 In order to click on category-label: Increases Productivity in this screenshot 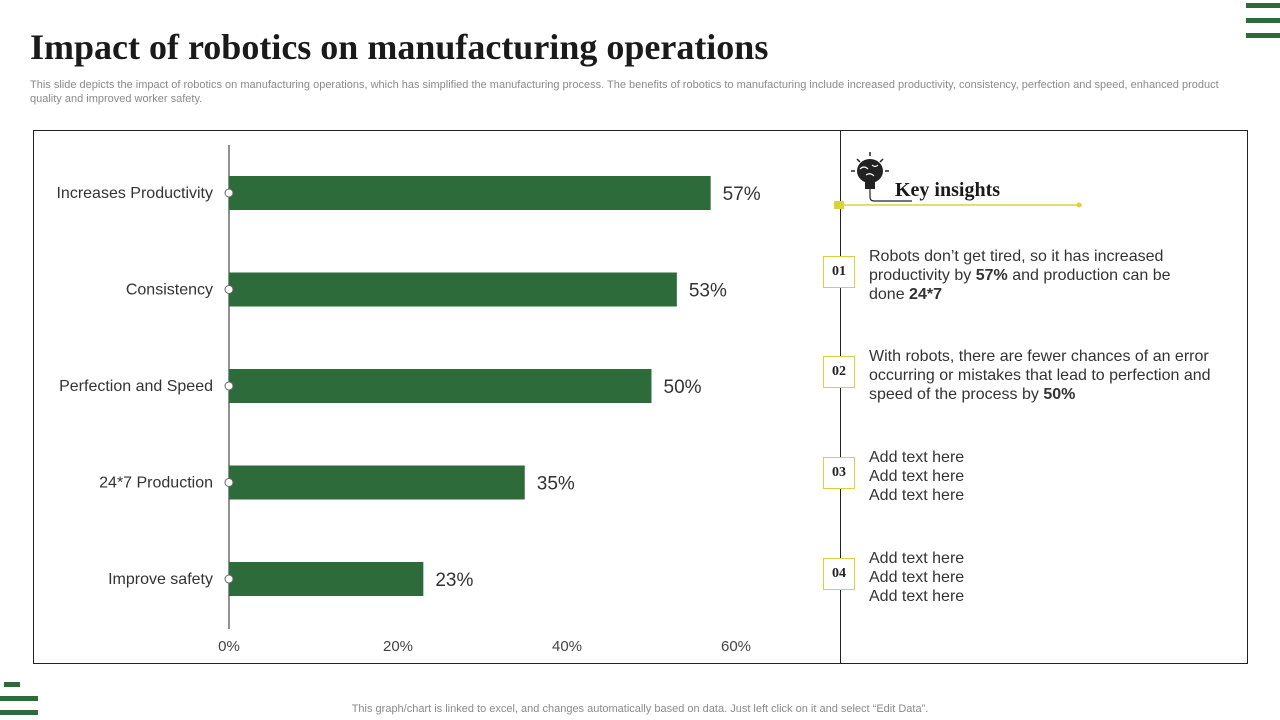, I will do `click(134, 193)`.